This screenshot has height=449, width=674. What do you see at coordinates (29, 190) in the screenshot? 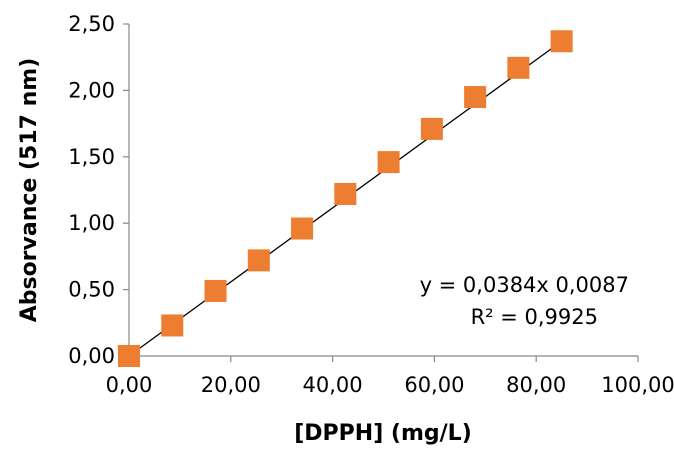
I see `y-axis-title: Absorvance (517 nm)` at bounding box center [29, 190].